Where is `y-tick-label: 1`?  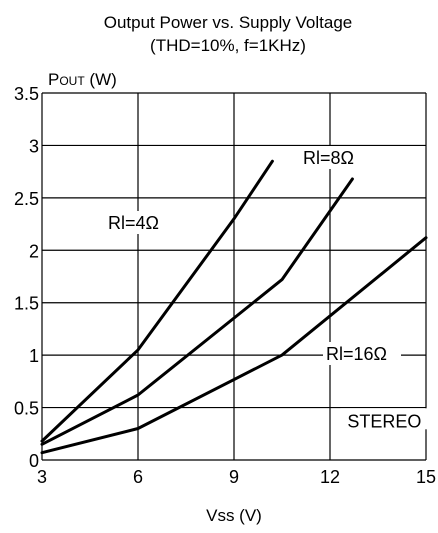 y-tick-label: 1 is located at coordinates (34, 356).